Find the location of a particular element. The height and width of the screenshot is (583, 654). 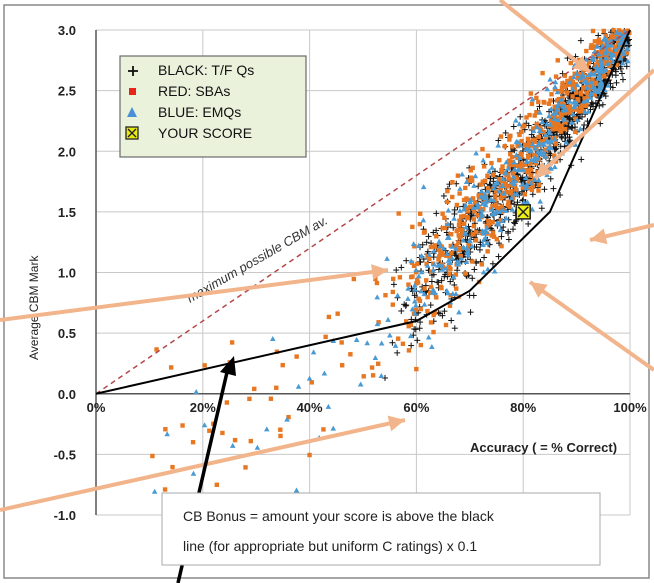

legend-item: BLUE: EMQs is located at coordinates (184, 112).